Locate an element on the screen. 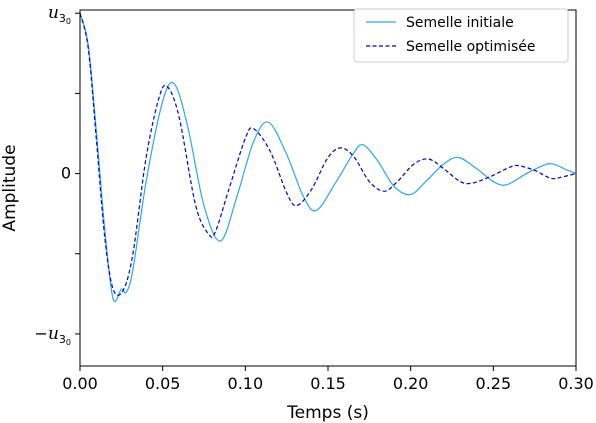  legend-label-optimized: Semelle optimisée is located at coordinates (470, 47).